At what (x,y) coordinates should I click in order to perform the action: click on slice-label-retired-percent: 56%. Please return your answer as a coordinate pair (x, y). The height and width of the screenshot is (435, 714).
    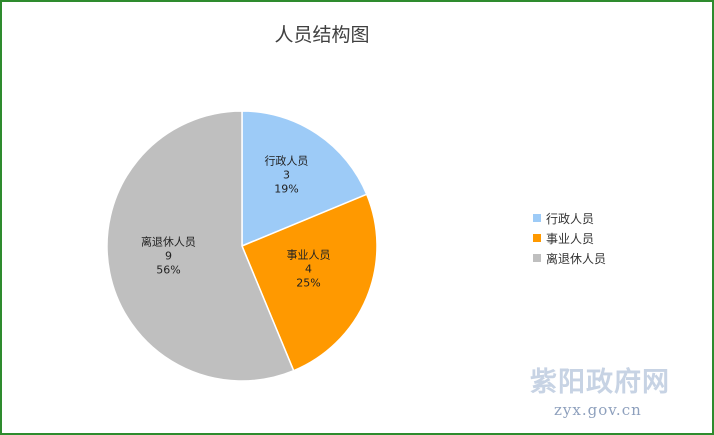
    Looking at the image, I should click on (168, 270).